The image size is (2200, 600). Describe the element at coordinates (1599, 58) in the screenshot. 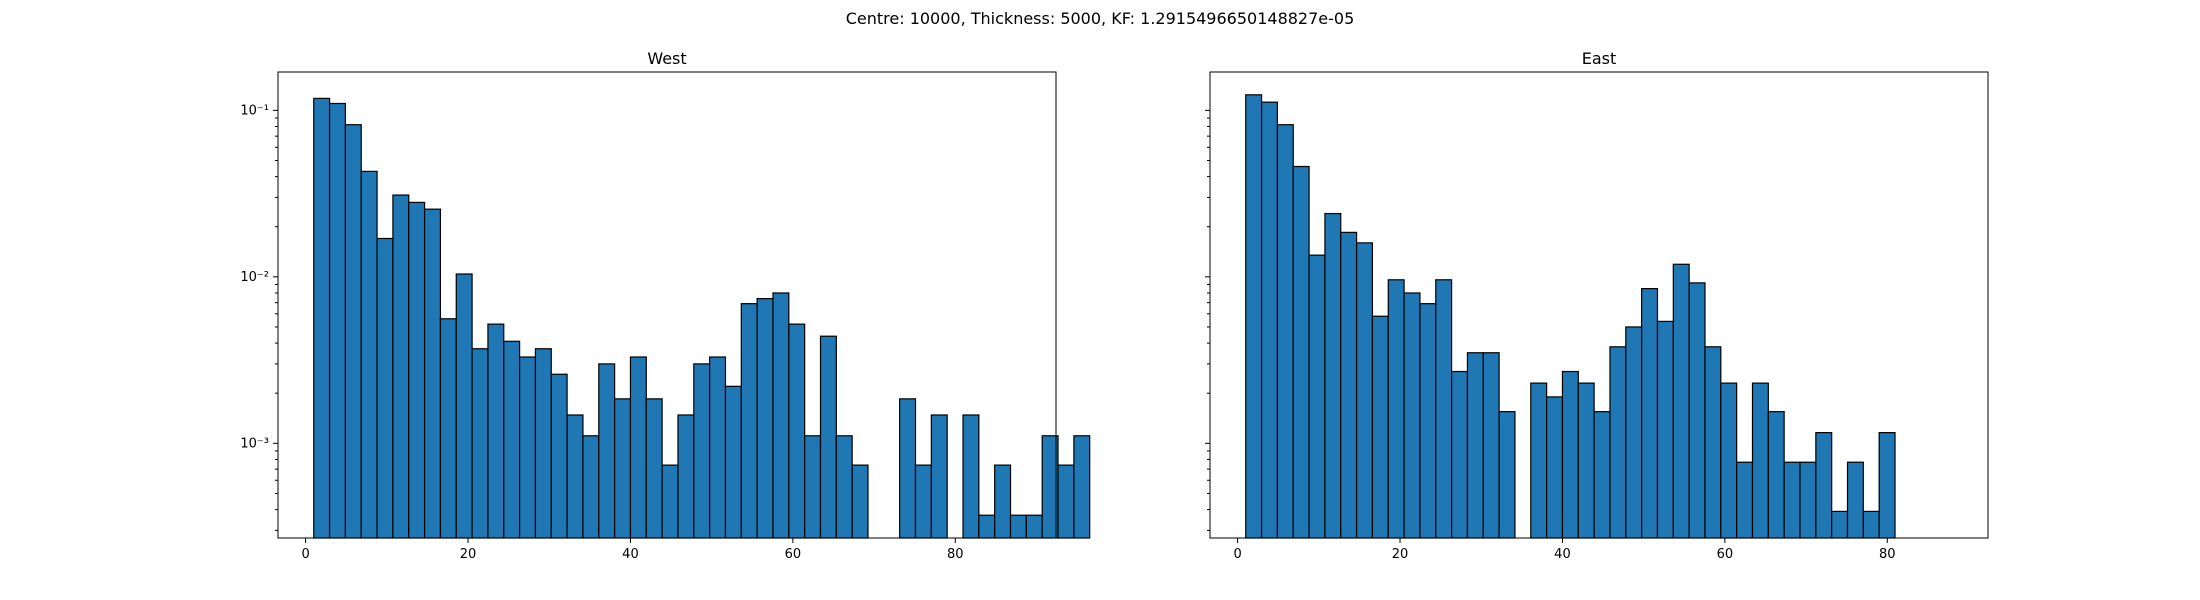

I see `panel-title: East` at that location.